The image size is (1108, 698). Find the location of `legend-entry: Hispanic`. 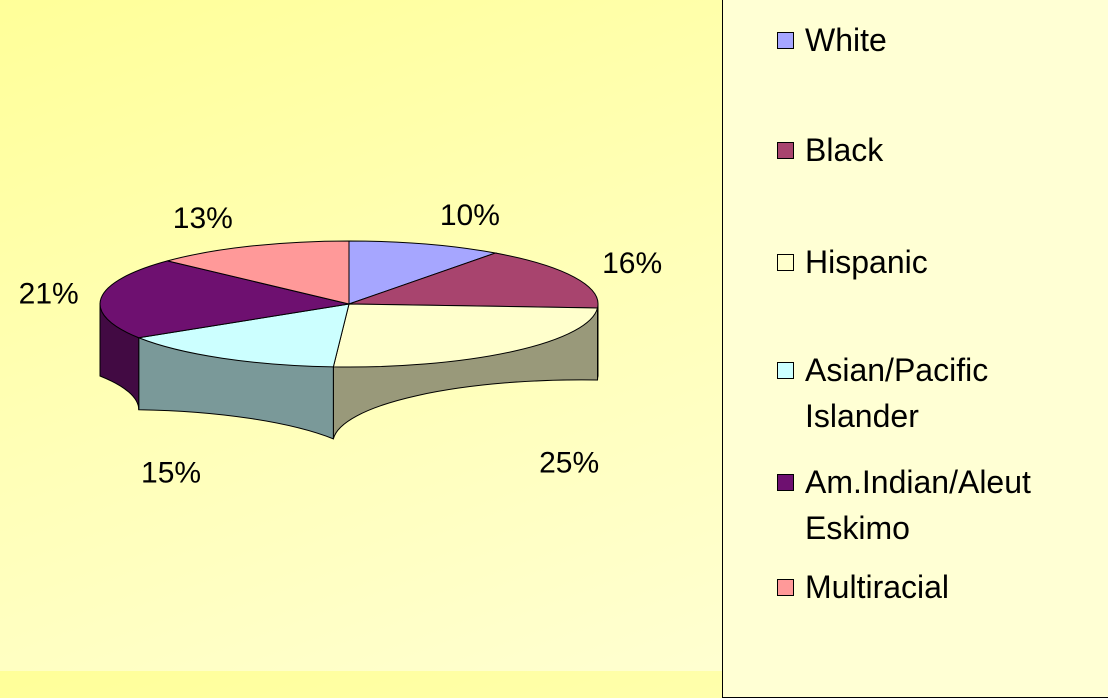

legend-entry: Hispanic is located at coordinates (926, 262).